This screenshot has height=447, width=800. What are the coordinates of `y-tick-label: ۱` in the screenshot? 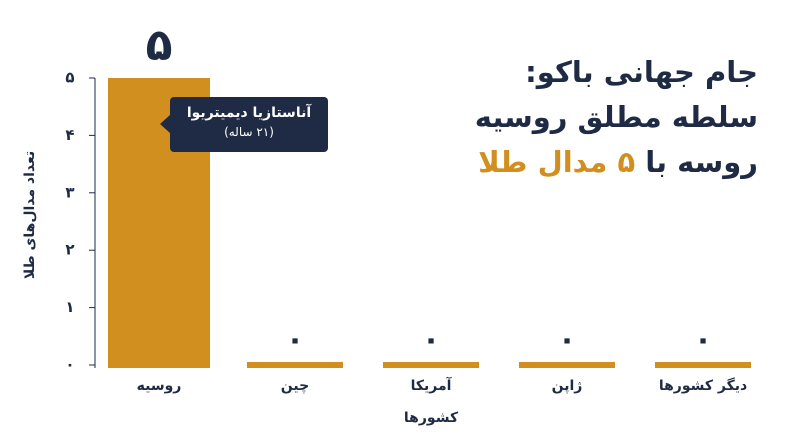 It's located at (69, 307).